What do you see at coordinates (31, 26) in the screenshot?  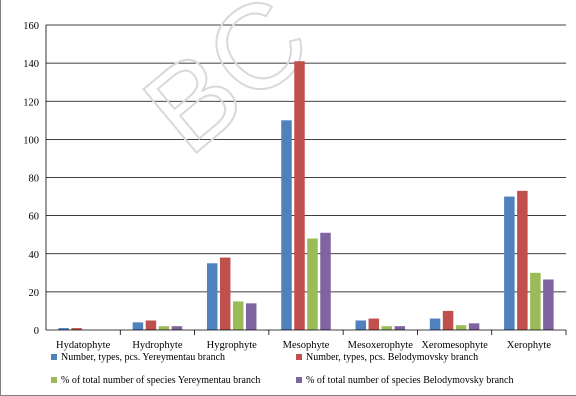 I see `y-tick-label: 160` at bounding box center [31, 26].